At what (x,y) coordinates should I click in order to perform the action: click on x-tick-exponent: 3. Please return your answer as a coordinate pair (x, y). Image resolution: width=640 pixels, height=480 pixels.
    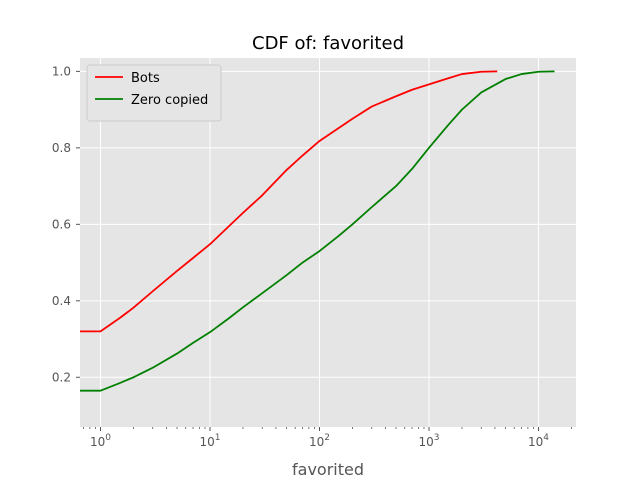
    Looking at the image, I should click on (437, 438).